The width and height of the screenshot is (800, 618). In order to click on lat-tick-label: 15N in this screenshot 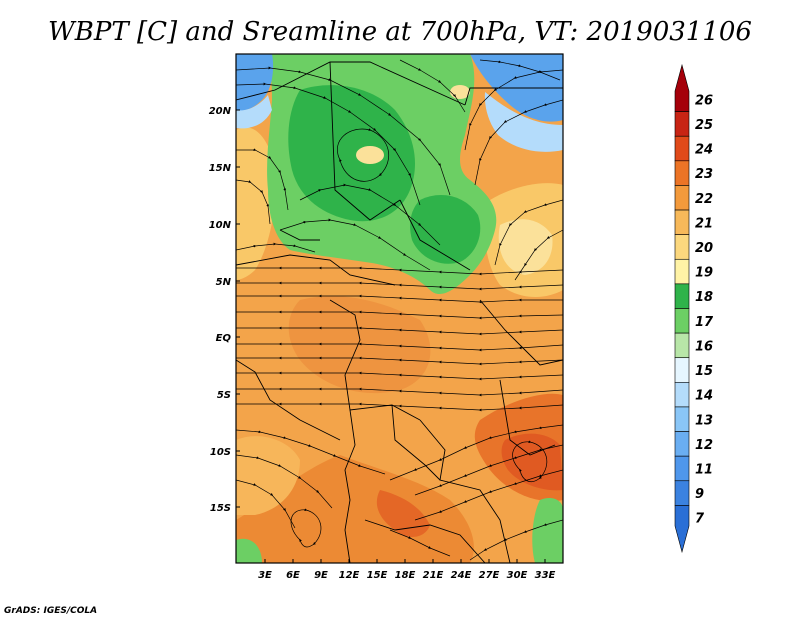, I will do `click(220, 168)`.